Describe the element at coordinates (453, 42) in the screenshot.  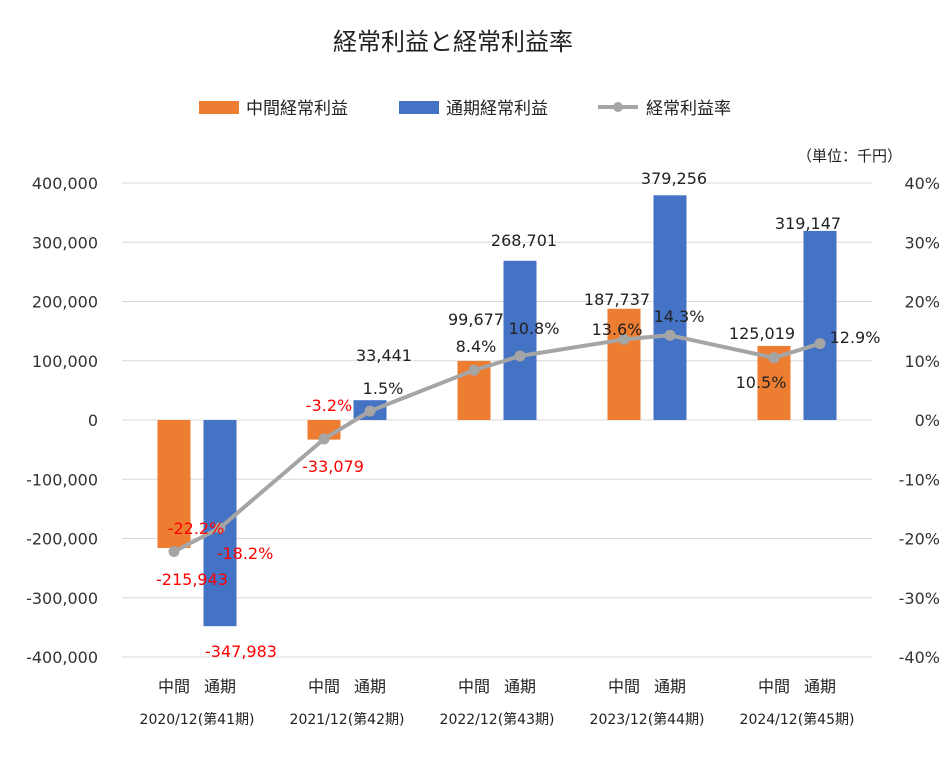
I see `chart-title: 経常利益と経常利益率` at that location.